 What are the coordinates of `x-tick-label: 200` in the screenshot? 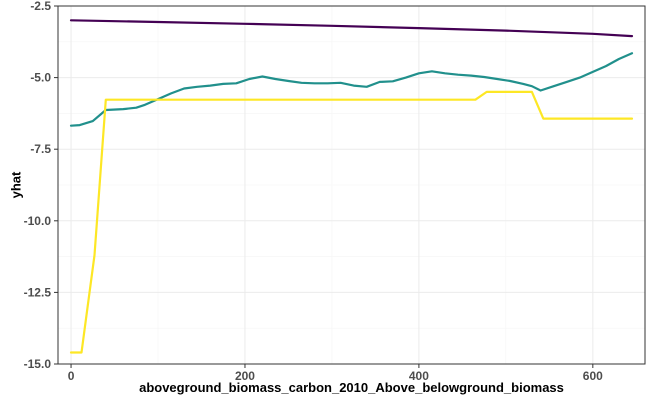 It's located at (245, 376).